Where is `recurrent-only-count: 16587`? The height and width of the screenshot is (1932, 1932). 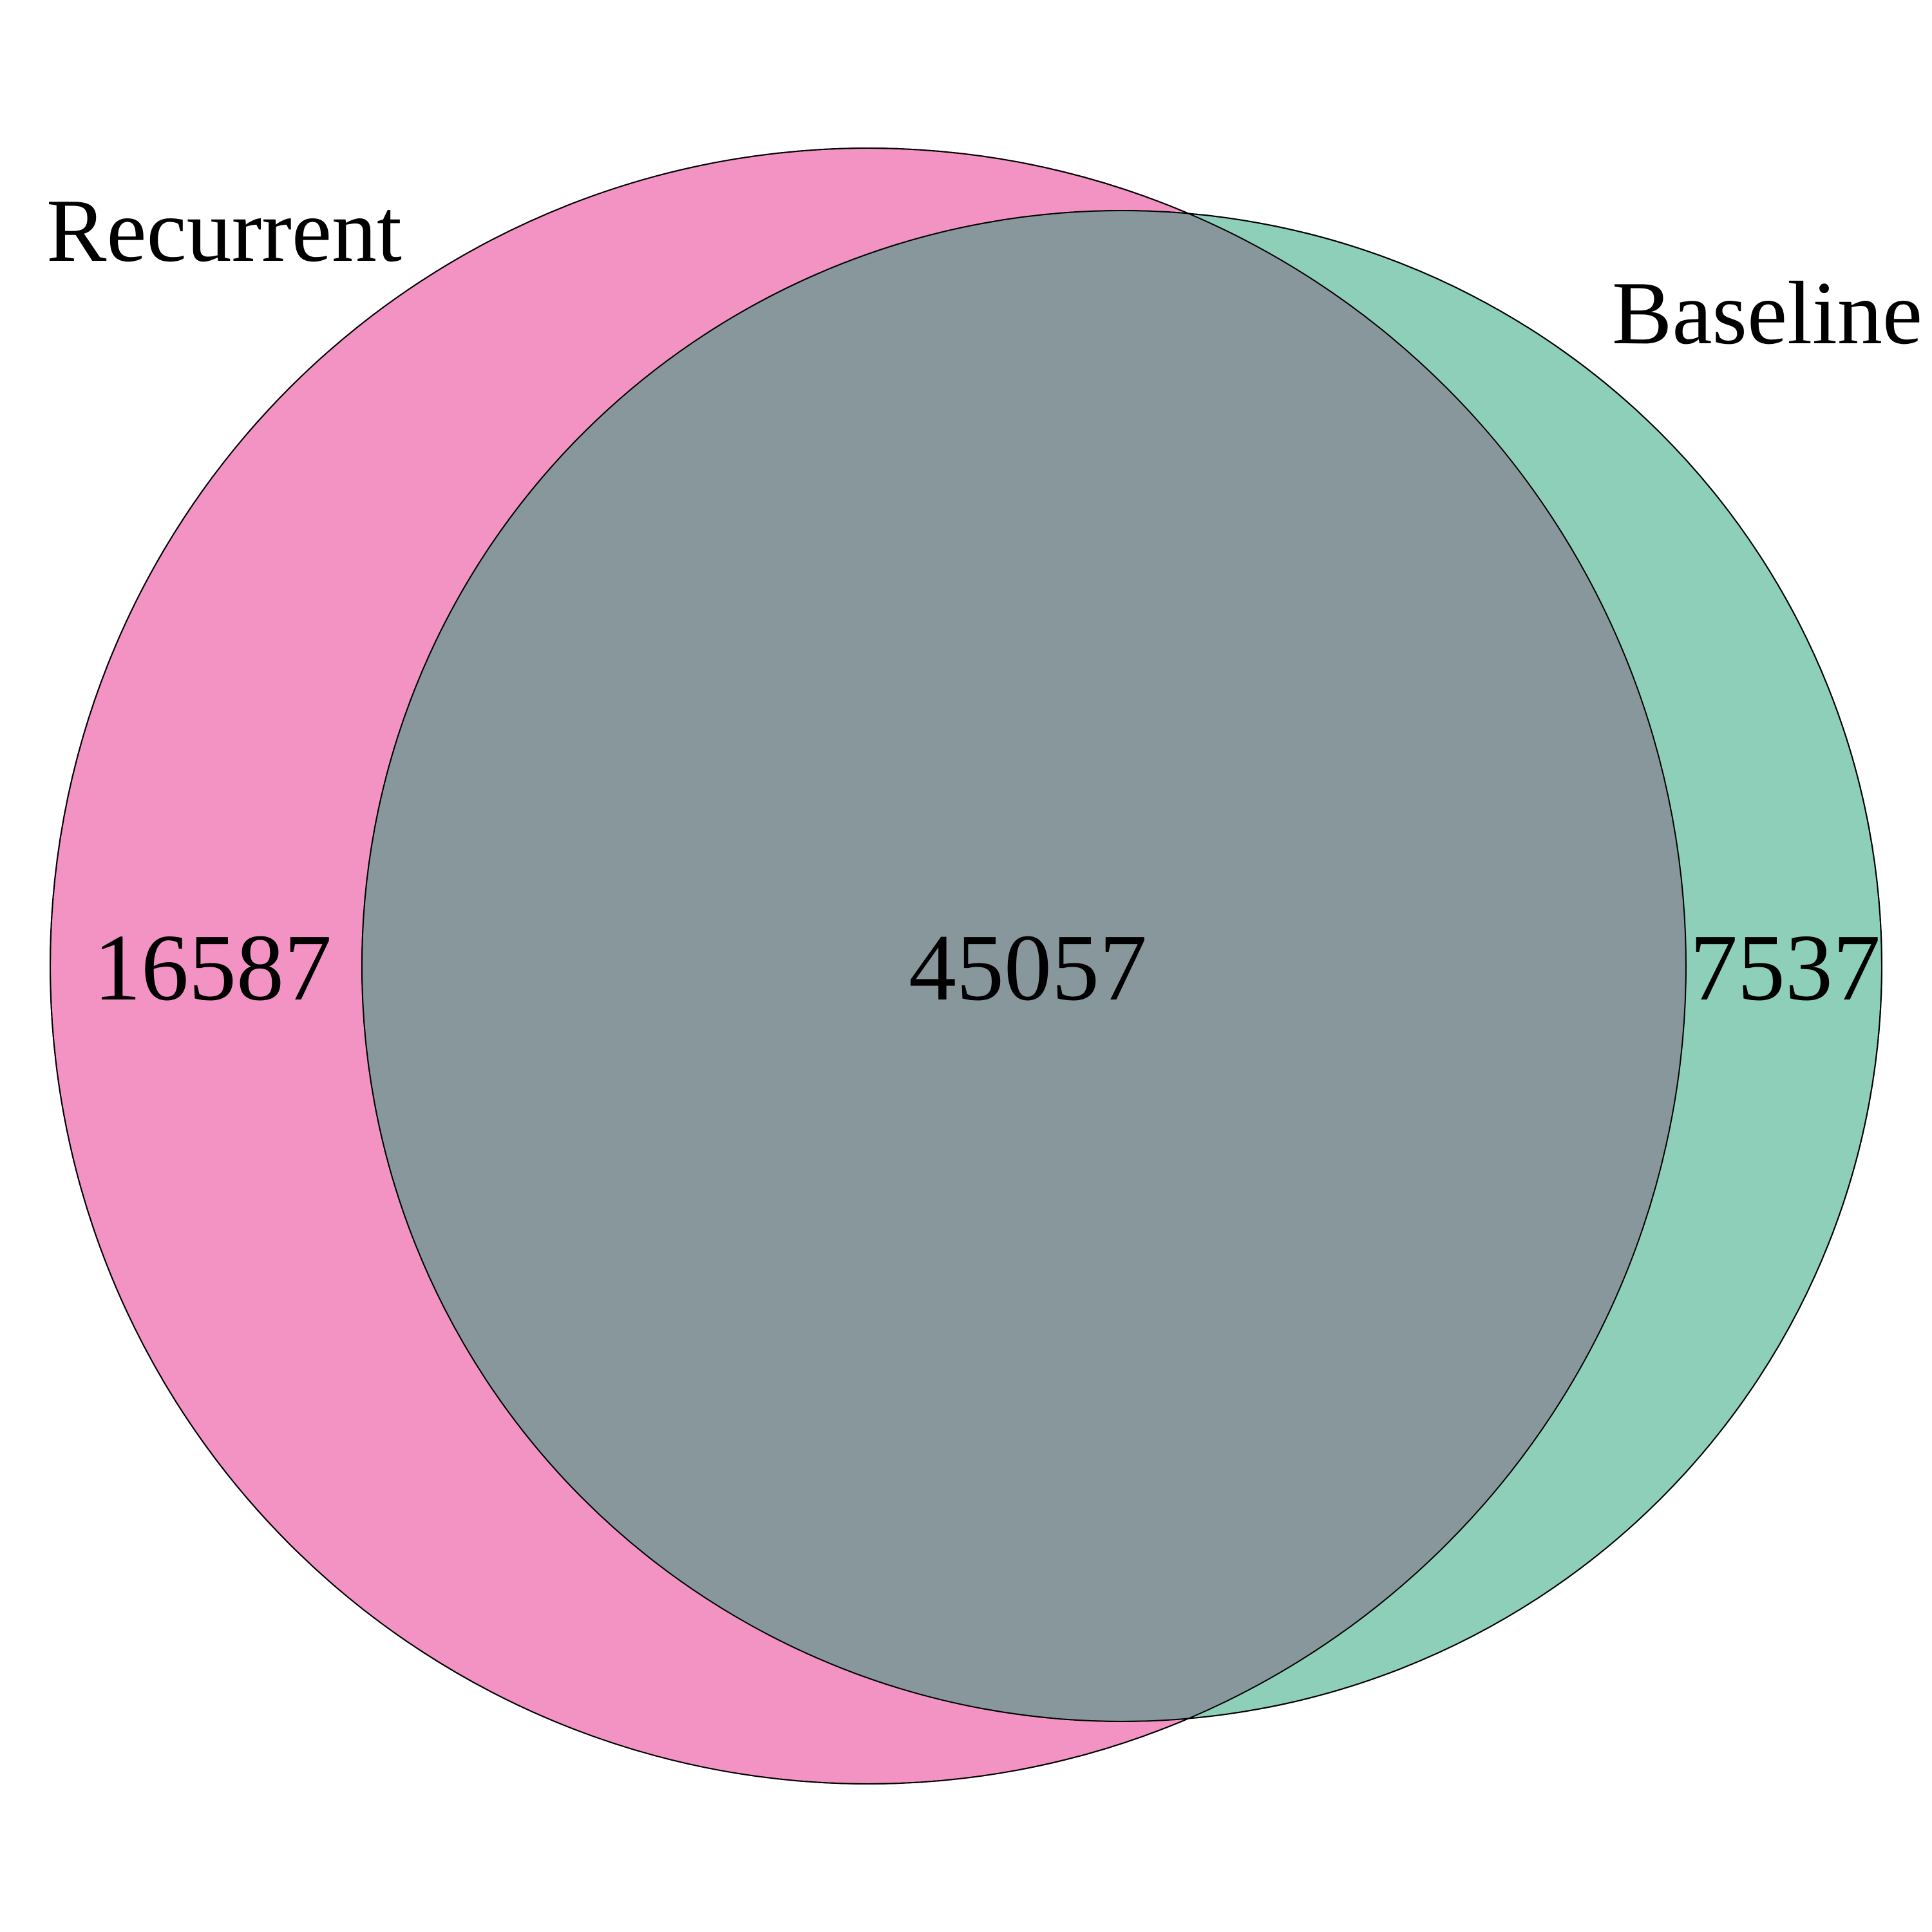
recurrent-only-count: 16587 is located at coordinates (213, 968).